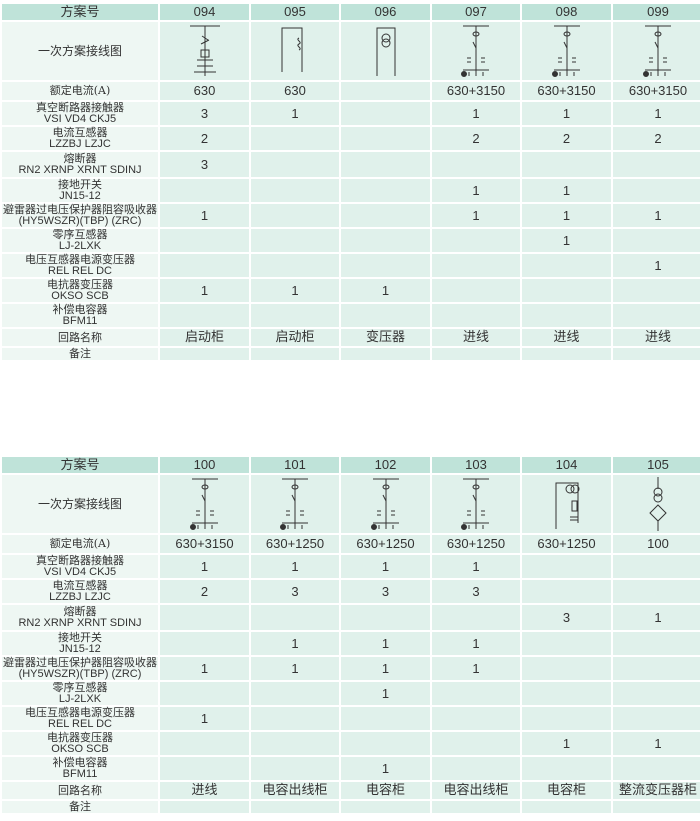  Describe the element at coordinates (385, 790) in the screenshot. I see `circuit-name: 电容柜` at that location.